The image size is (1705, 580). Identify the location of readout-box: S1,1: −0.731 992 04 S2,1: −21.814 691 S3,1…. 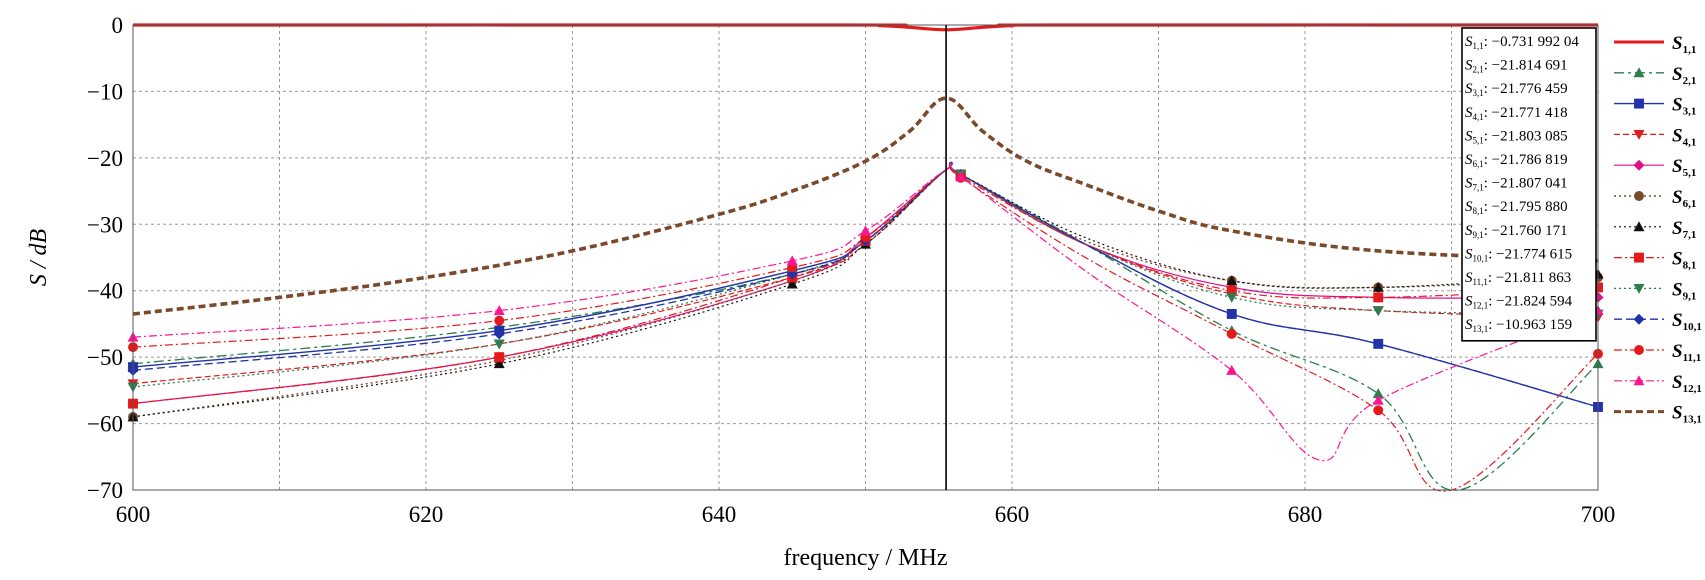
(1529, 184).